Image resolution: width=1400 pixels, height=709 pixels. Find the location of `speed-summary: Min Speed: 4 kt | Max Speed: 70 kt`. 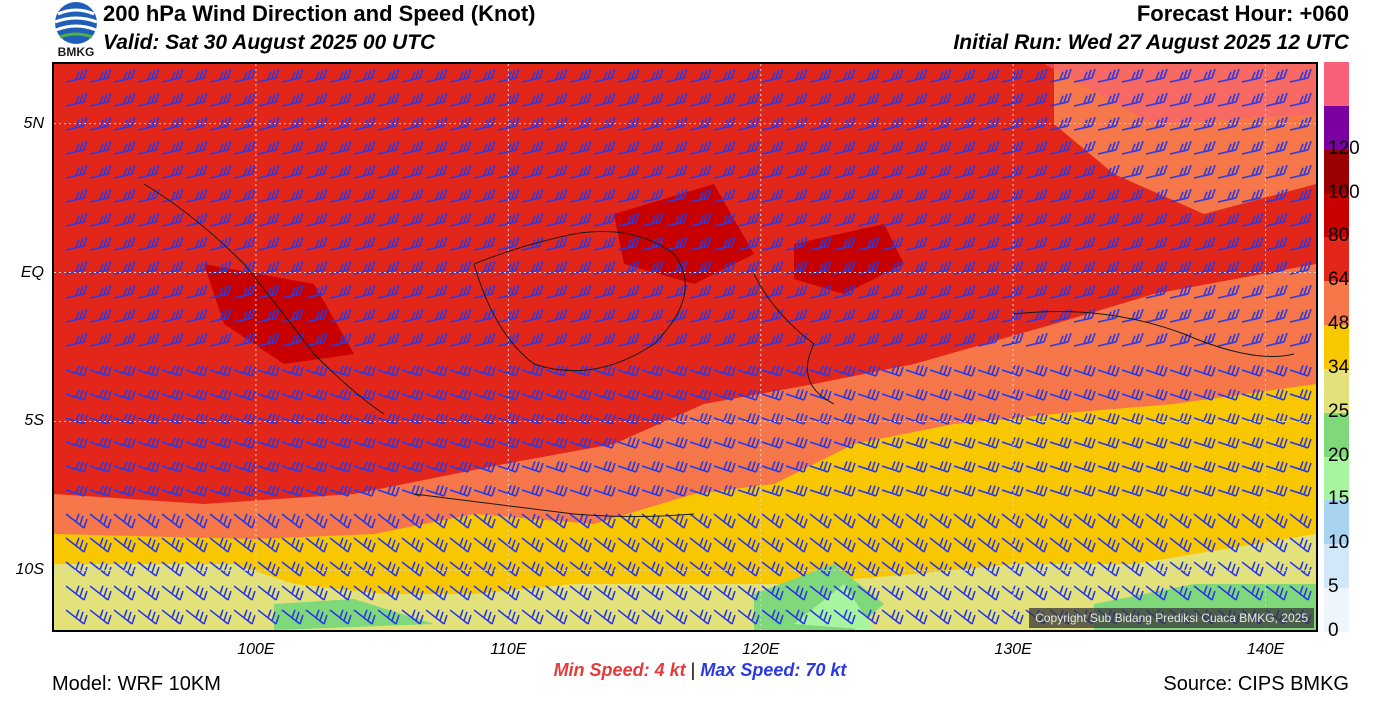

speed-summary: Min Speed: 4 kt | Max Speed: 70 kt is located at coordinates (700, 670).